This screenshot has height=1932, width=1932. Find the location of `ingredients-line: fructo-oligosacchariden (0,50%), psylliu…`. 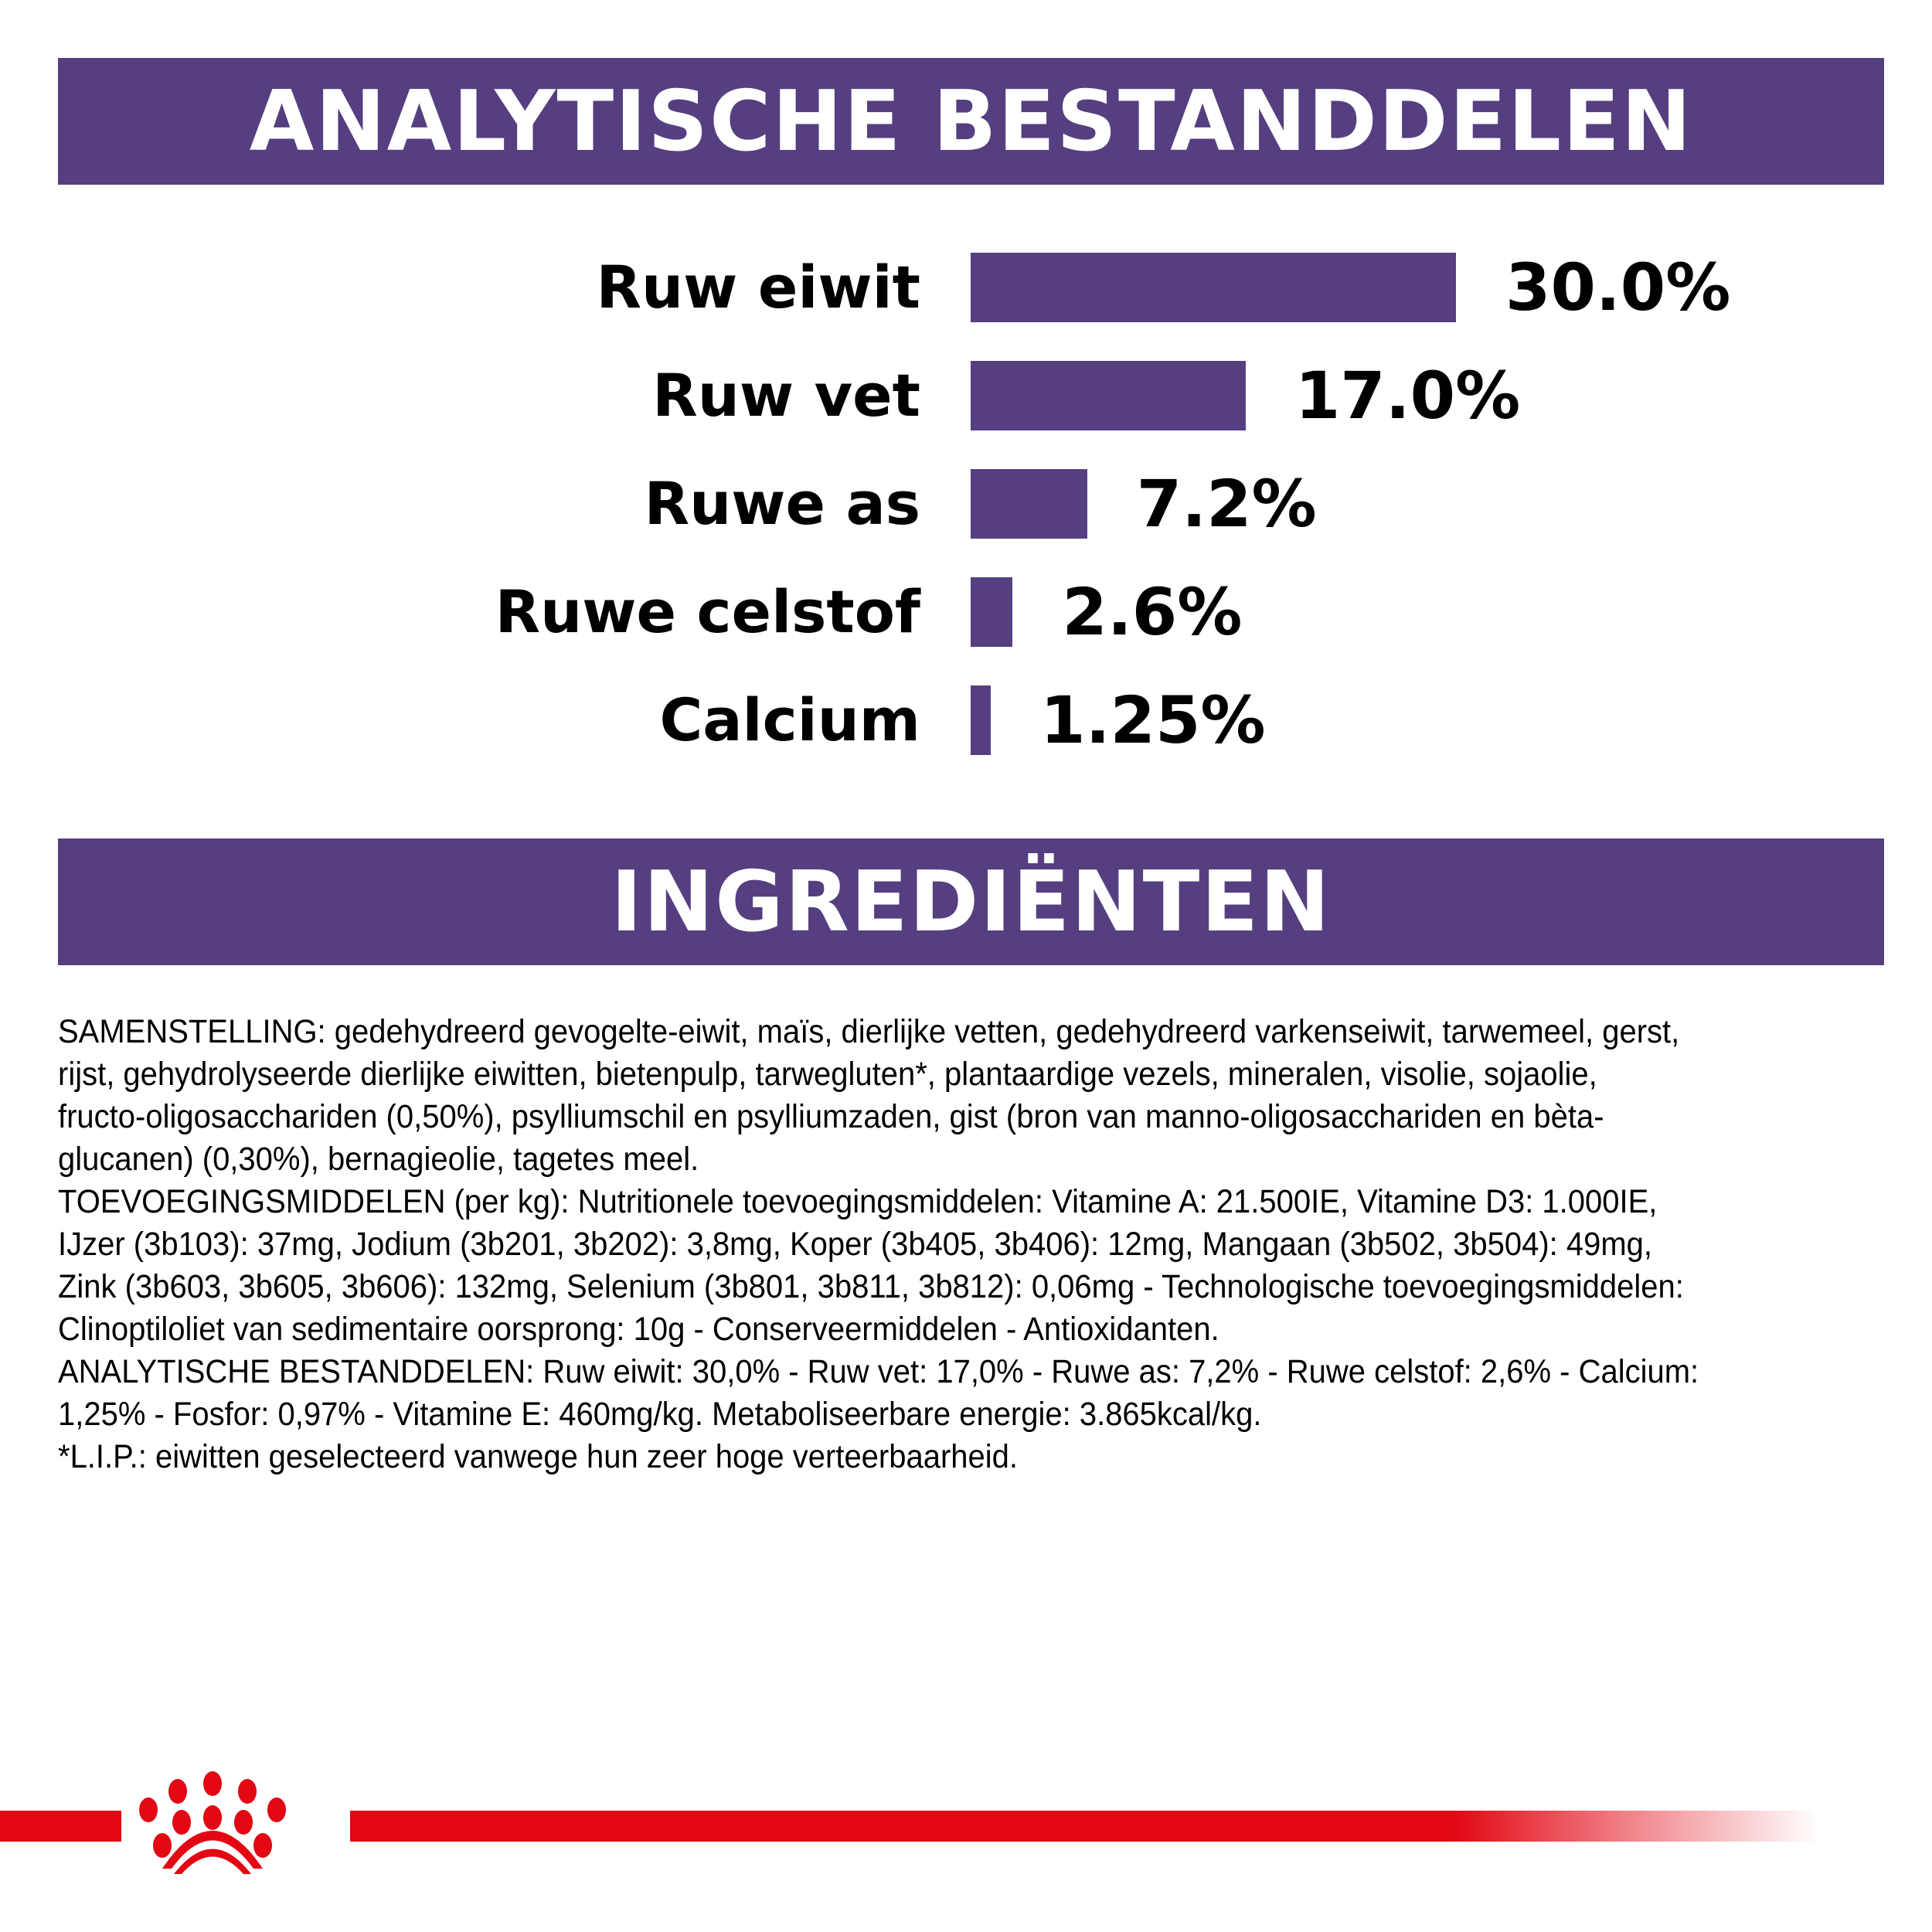

ingredients-line: fructo-oligosacchariden (0,50%), psylliu… is located at coordinates (831, 1116).